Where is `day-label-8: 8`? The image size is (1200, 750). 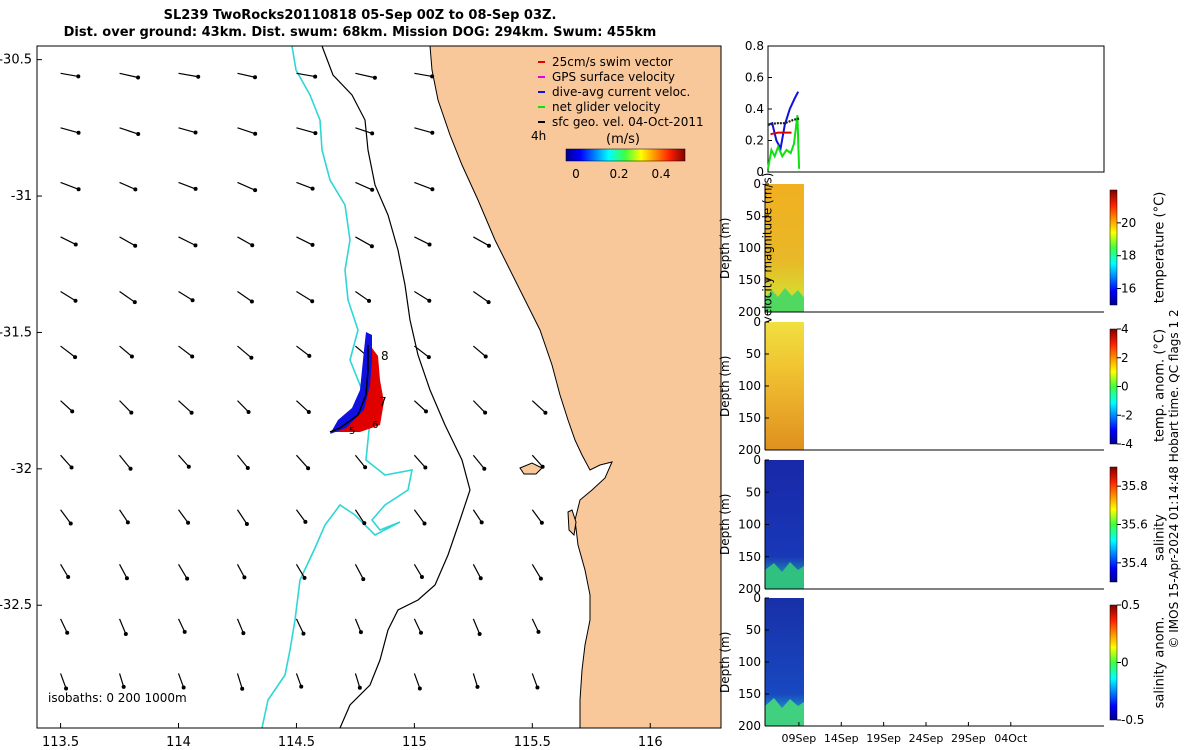
day-label-8: 8 is located at coordinates (385, 356).